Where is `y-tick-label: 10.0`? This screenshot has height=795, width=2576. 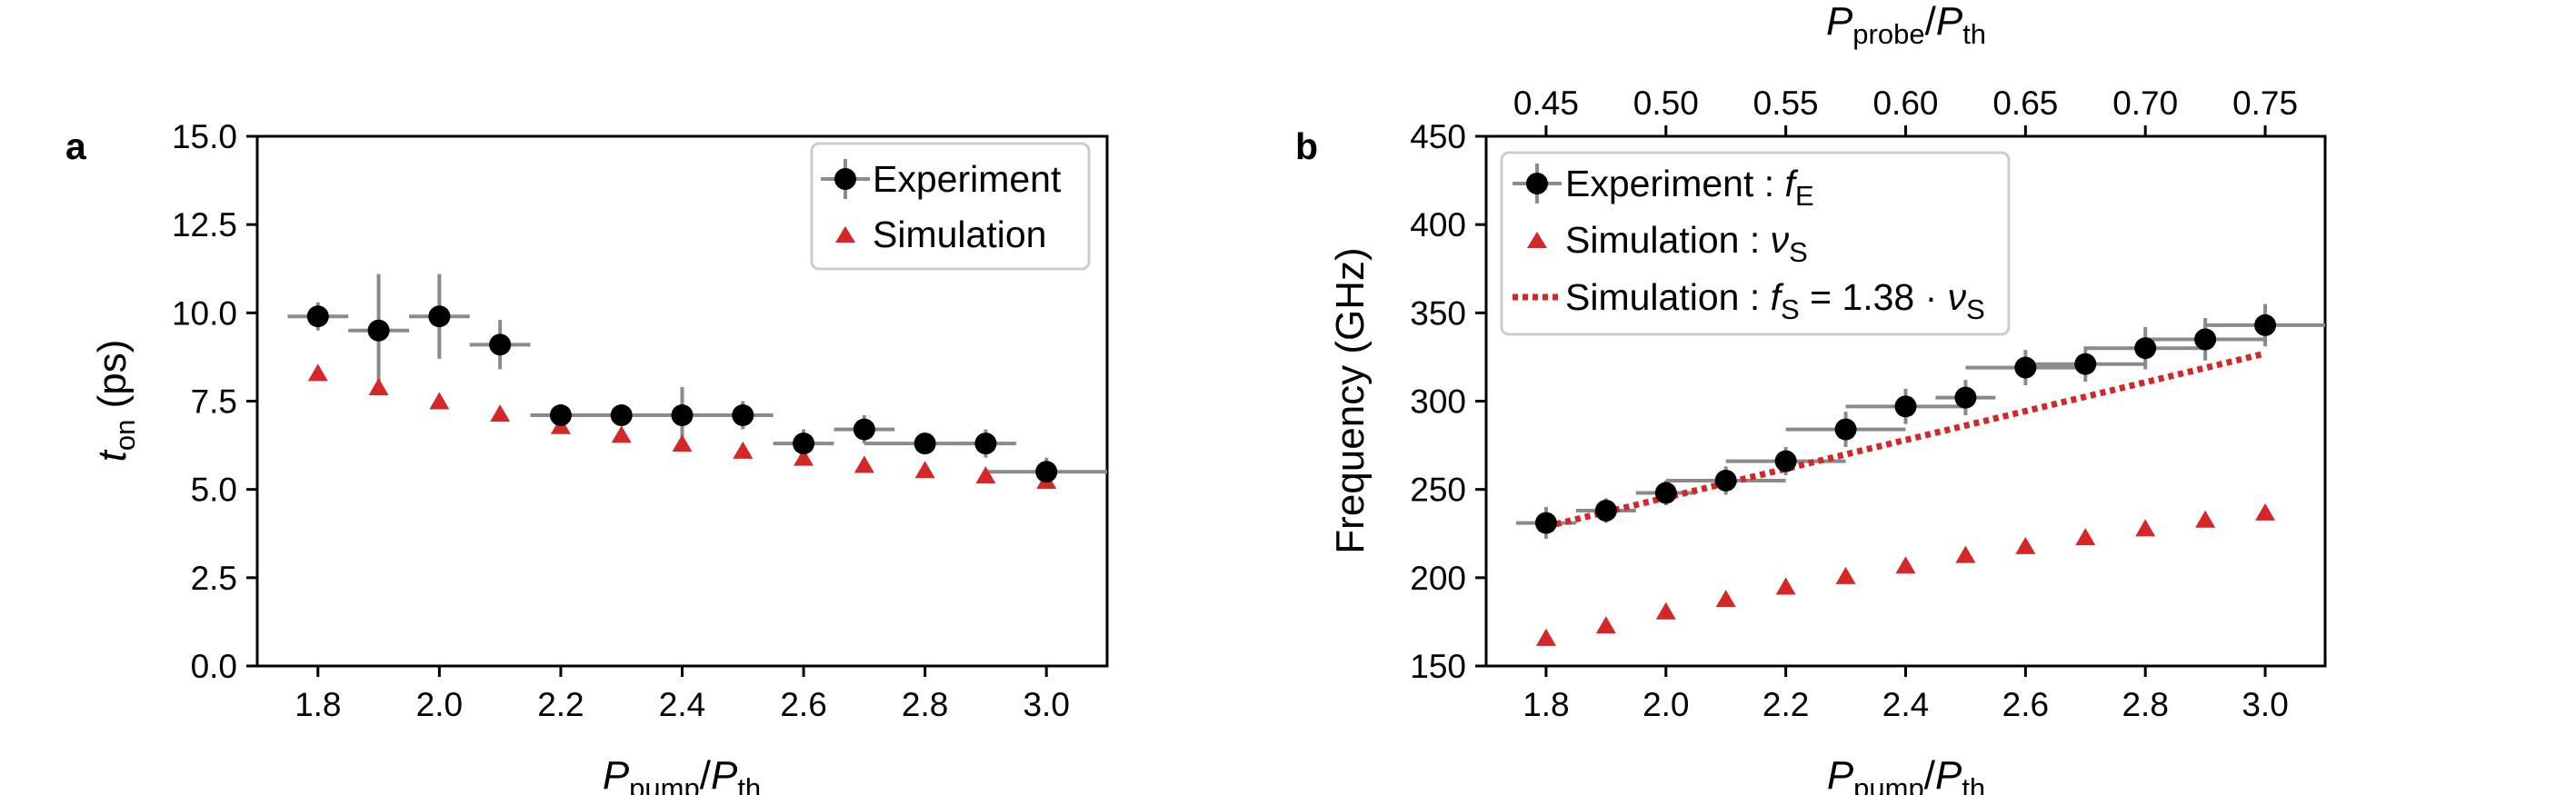 y-tick-label: 10.0 is located at coordinates (204, 313).